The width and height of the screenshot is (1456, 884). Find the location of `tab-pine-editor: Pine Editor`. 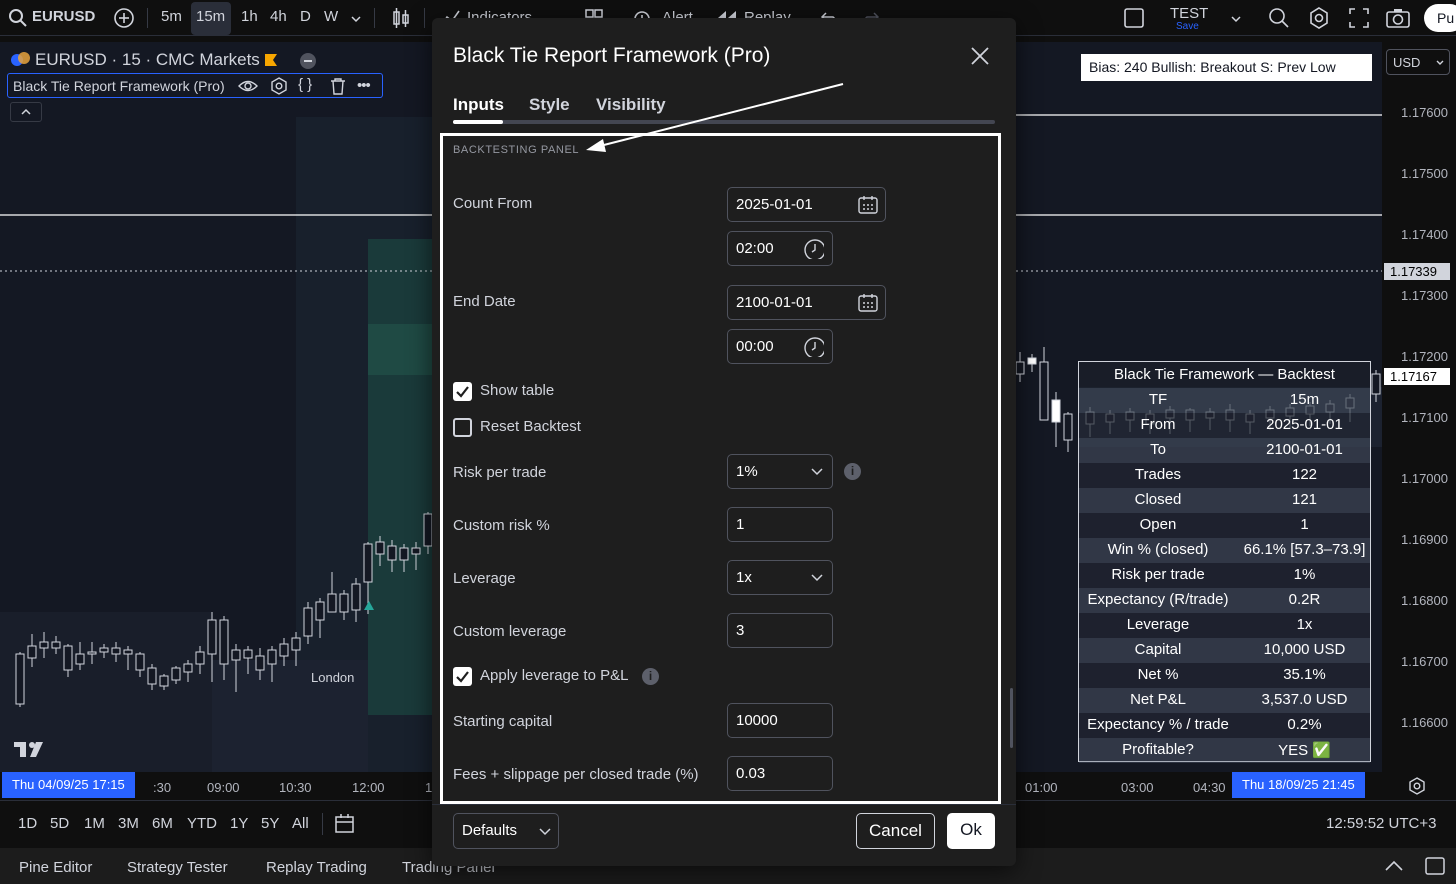

tab-pine-editor: Pine Editor is located at coordinates (56, 867).